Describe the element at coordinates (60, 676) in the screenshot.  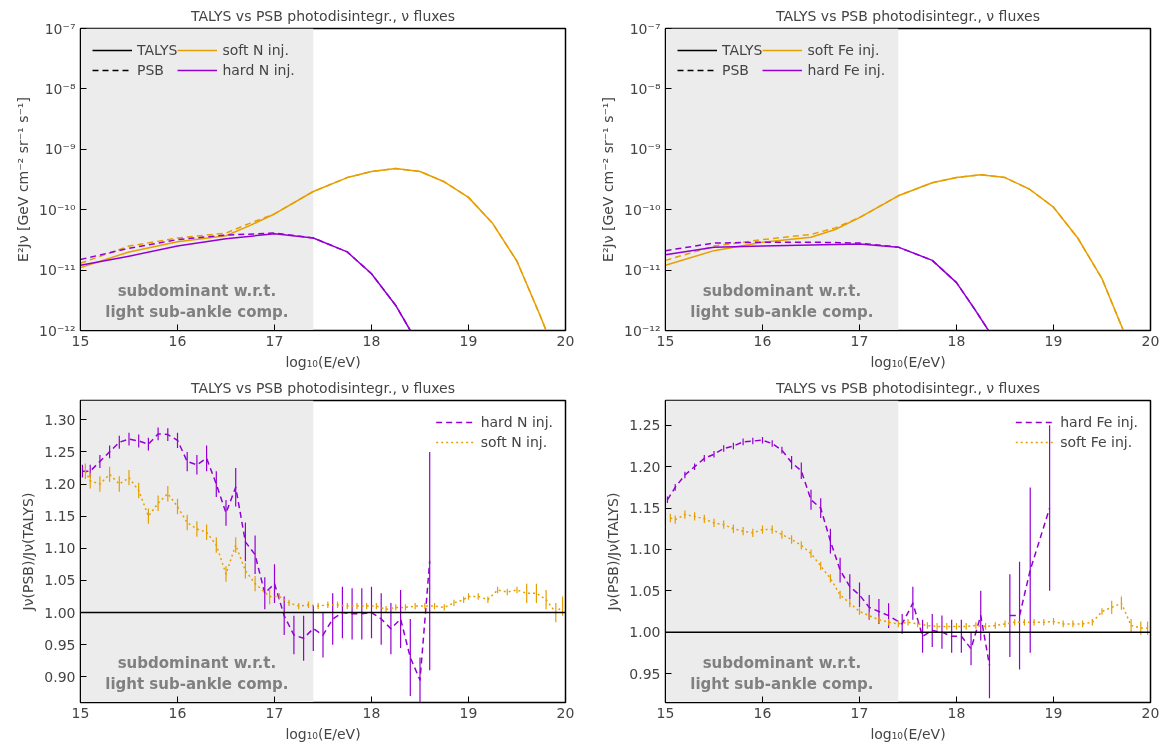
I see `y-tick-label: 0.90` at that location.